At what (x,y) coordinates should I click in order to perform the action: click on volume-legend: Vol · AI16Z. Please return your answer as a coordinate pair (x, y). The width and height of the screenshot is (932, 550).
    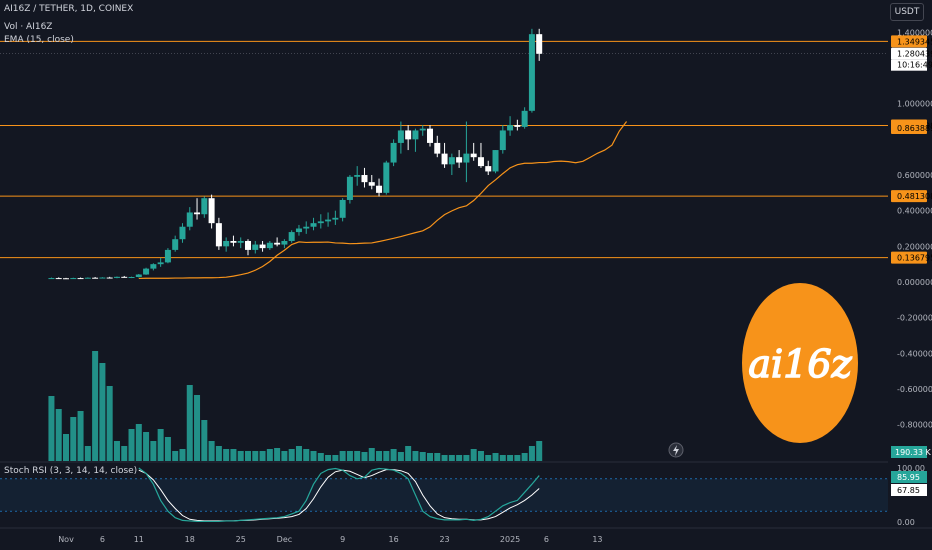
    Looking at the image, I should click on (28, 27).